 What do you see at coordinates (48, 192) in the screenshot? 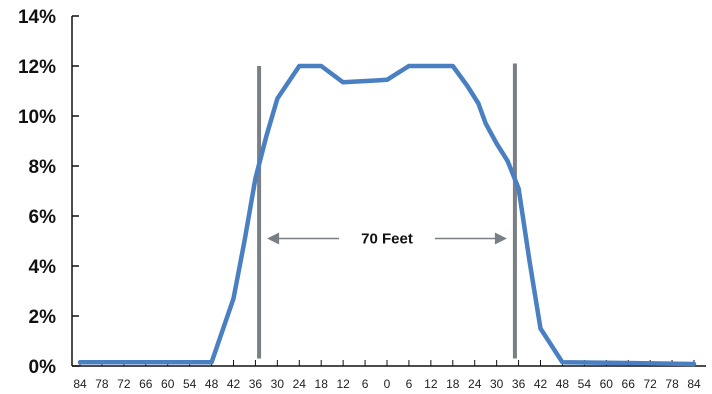
I see `y-axis-ticks: 0% 2% 4% 6% 8% 10% 12% 14%` at bounding box center [48, 192].